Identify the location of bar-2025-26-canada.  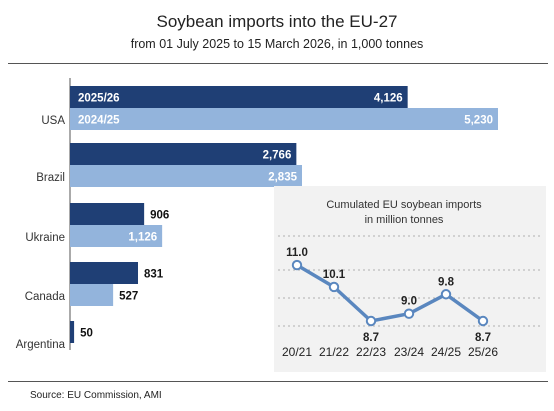
(104, 273).